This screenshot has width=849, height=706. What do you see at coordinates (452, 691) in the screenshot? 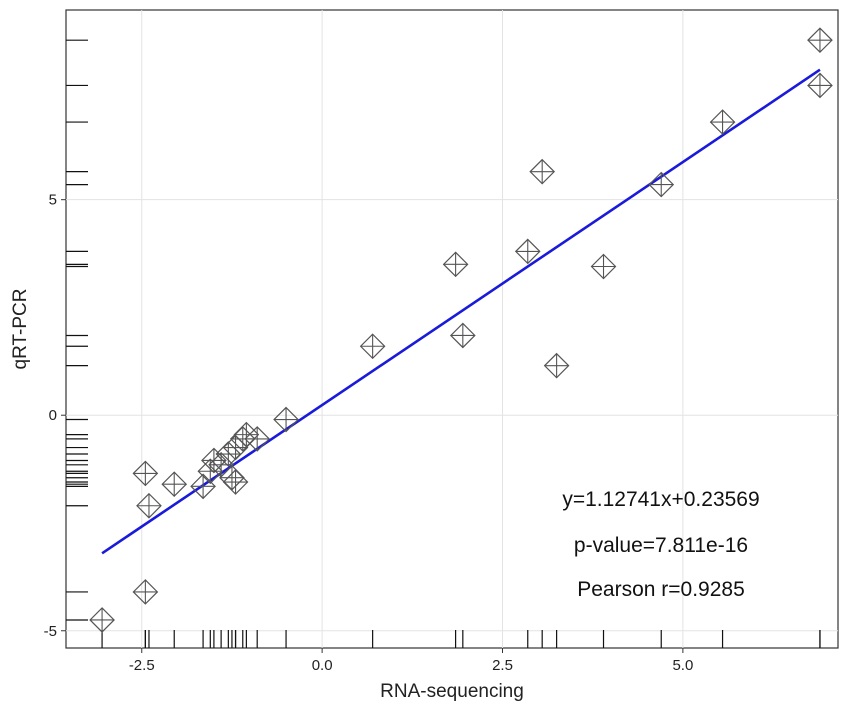
I see `x-axis-title: RNA-sequencing` at bounding box center [452, 691].